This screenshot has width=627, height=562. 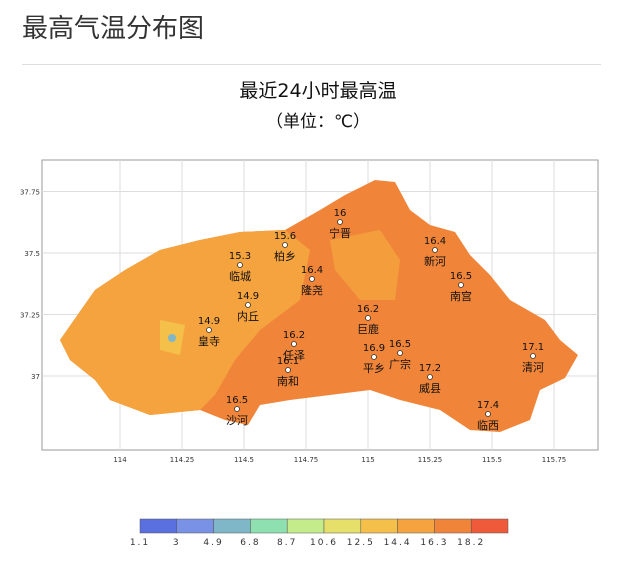 What do you see at coordinates (248, 316) in the screenshot?
I see `station-name: 内丘` at bounding box center [248, 316].